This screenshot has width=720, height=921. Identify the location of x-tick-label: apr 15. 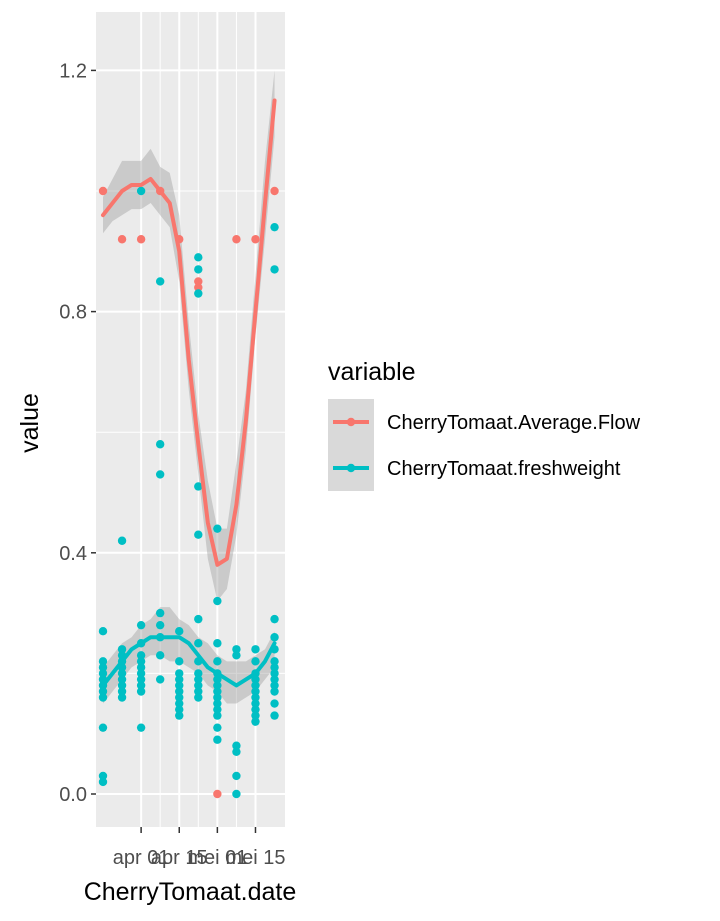
(179, 858).